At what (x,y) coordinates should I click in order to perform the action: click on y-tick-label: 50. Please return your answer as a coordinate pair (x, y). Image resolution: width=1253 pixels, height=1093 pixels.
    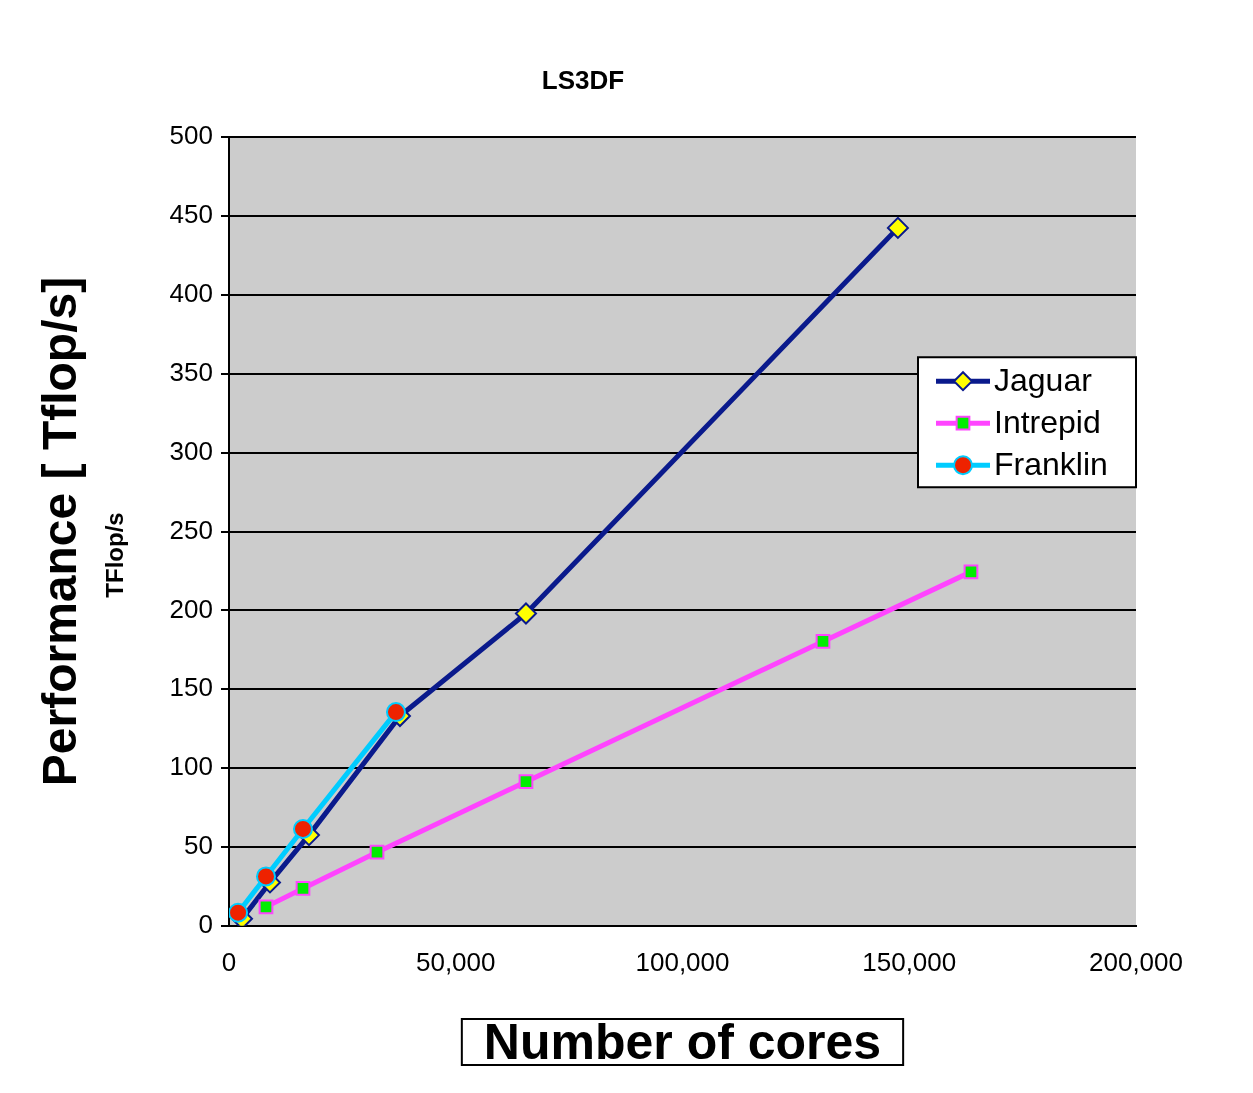
    Looking at the image, I should click on (198, 845).